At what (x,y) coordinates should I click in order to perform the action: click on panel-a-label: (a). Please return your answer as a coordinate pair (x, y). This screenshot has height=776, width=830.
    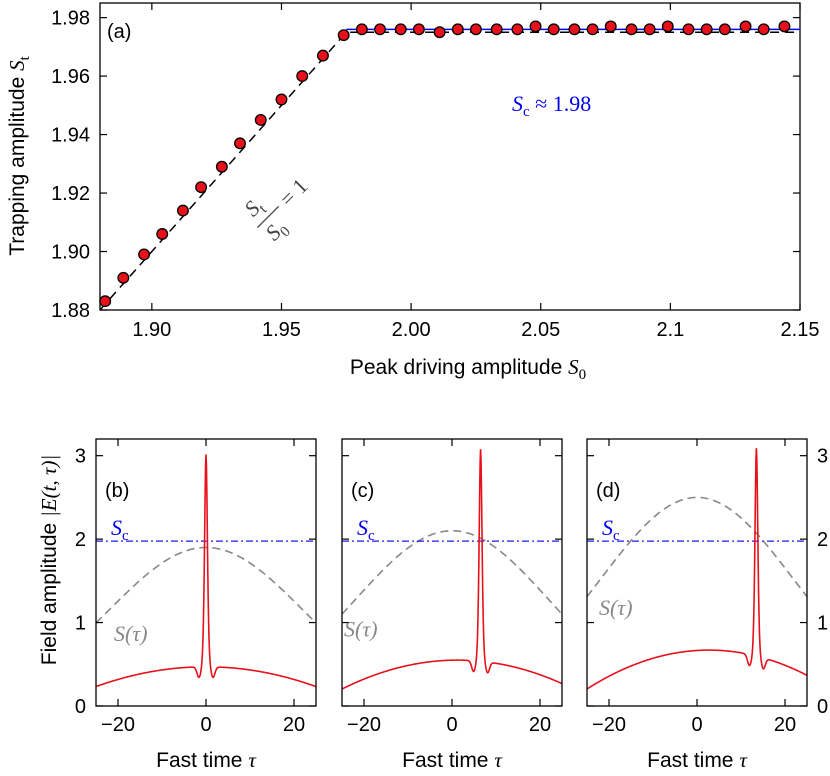
    Looking at the image, I should click on (119, 32).